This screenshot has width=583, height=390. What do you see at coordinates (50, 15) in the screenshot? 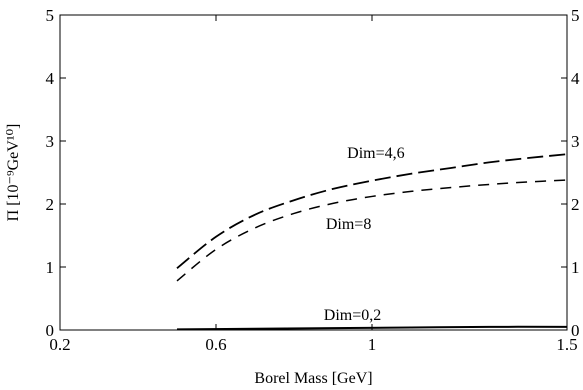
I see `y-tick-label: 5` at bounding box center [50, 15].